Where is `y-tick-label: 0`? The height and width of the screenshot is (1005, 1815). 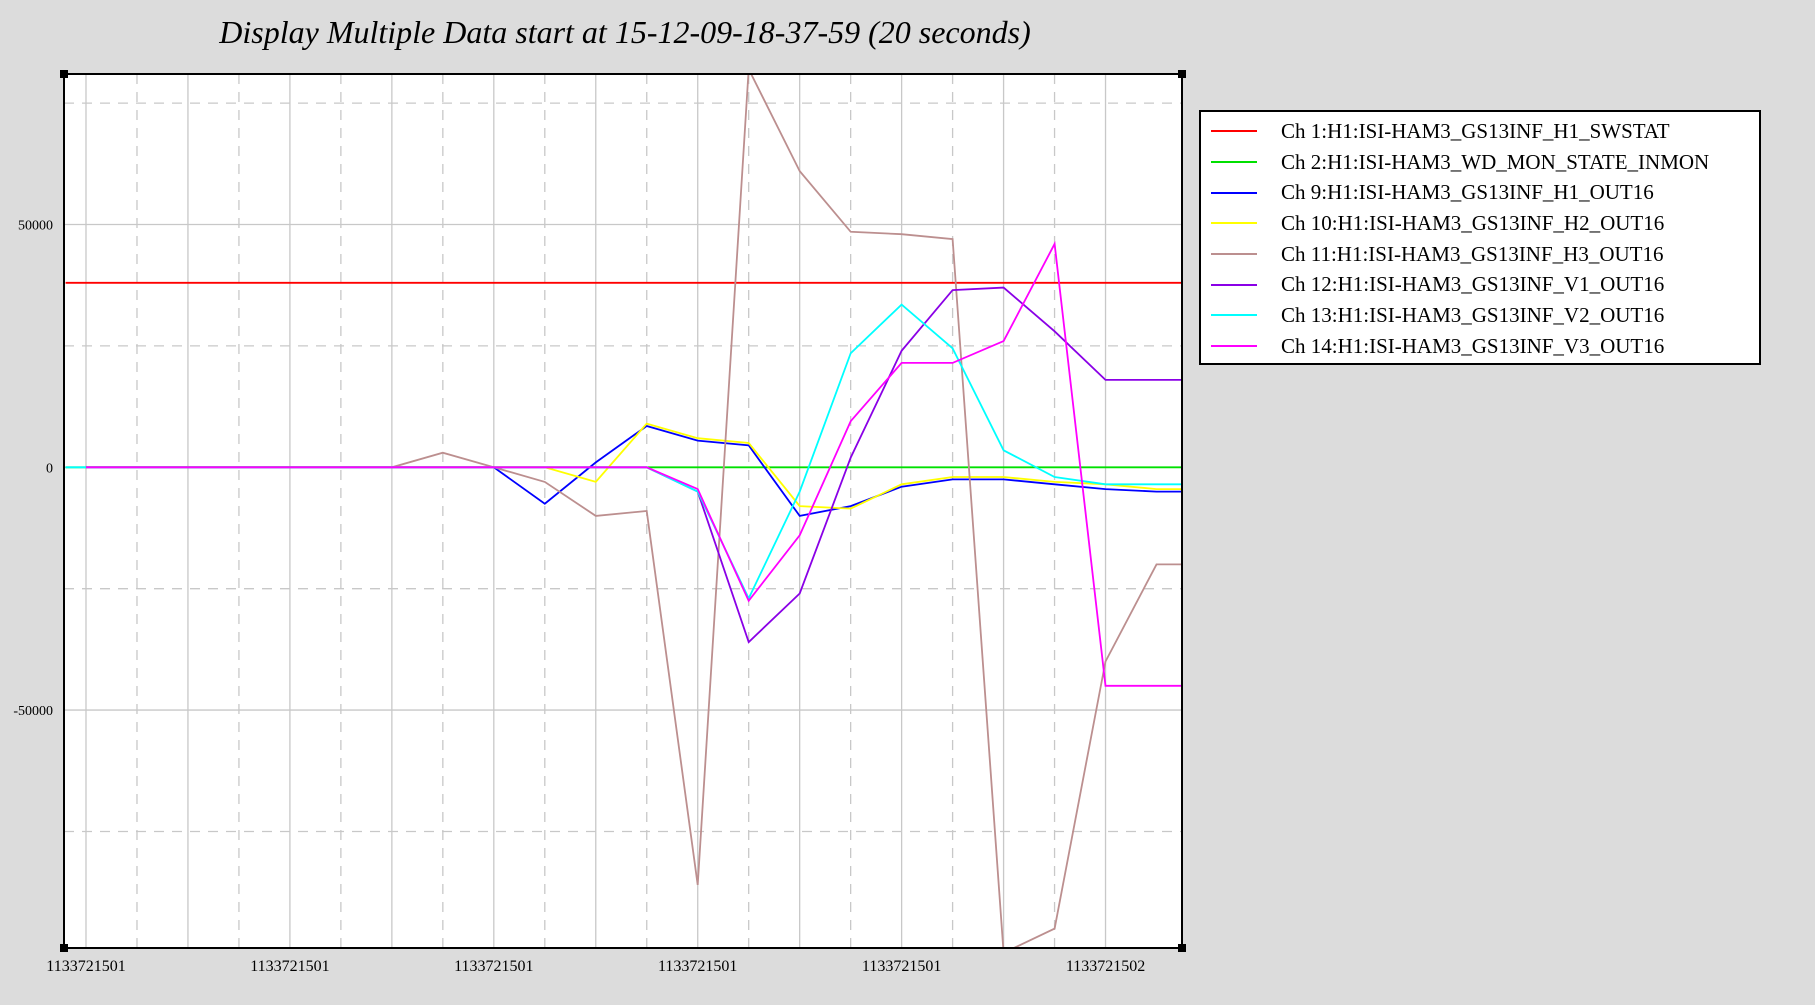
y-tick-label: 0 is located at coordinates (49, 468).